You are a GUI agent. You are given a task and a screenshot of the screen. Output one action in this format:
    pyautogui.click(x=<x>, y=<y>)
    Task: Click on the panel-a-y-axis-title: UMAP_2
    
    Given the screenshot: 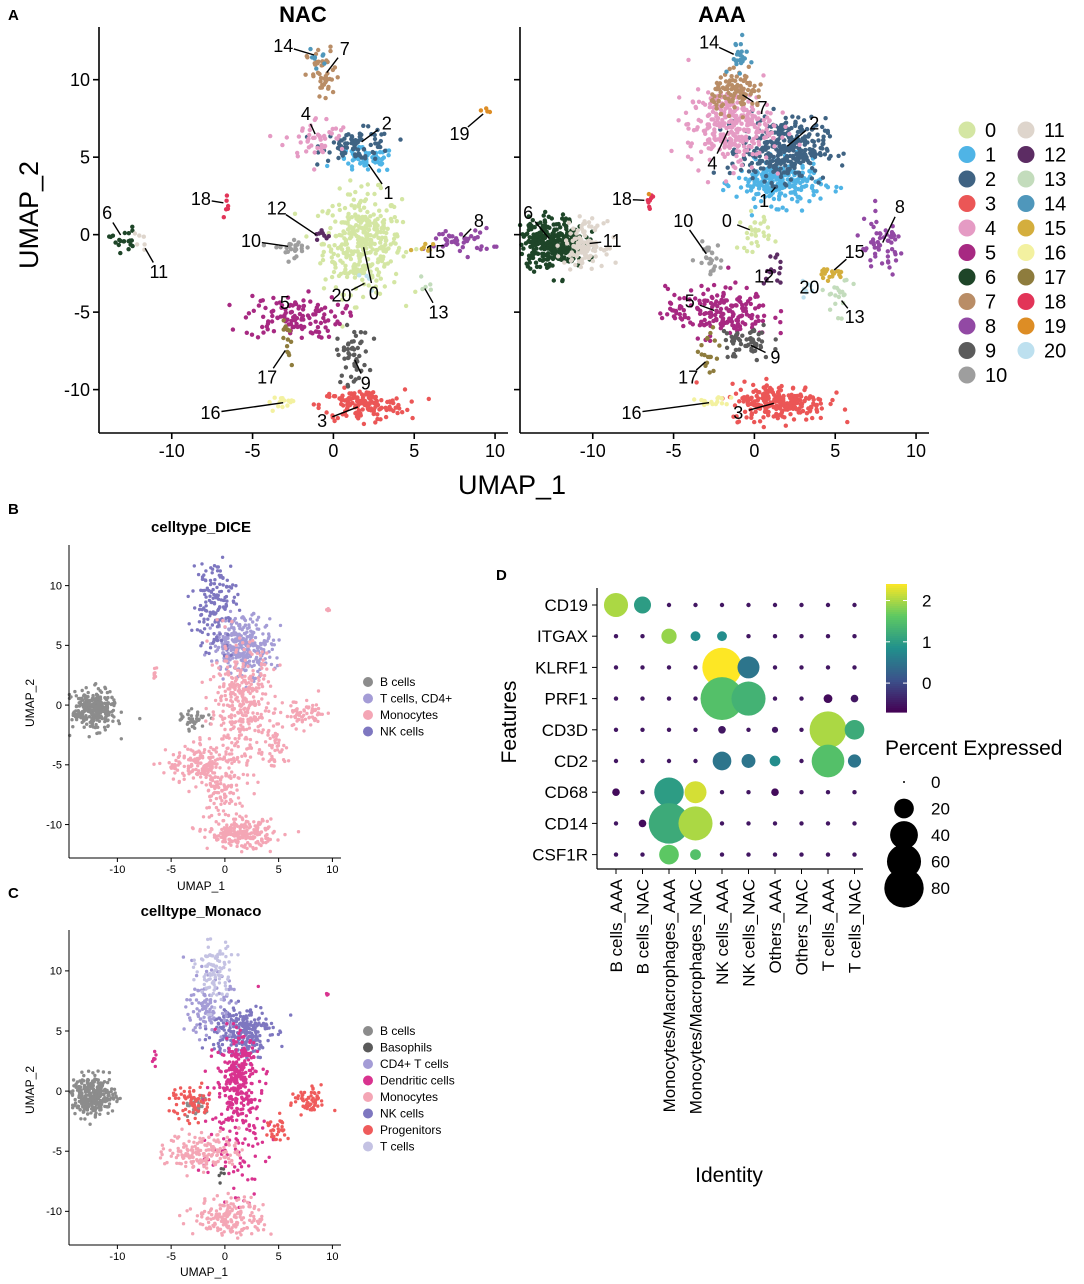 What is the action you would take?
    pyautogui.click(x=29, y=215)
    